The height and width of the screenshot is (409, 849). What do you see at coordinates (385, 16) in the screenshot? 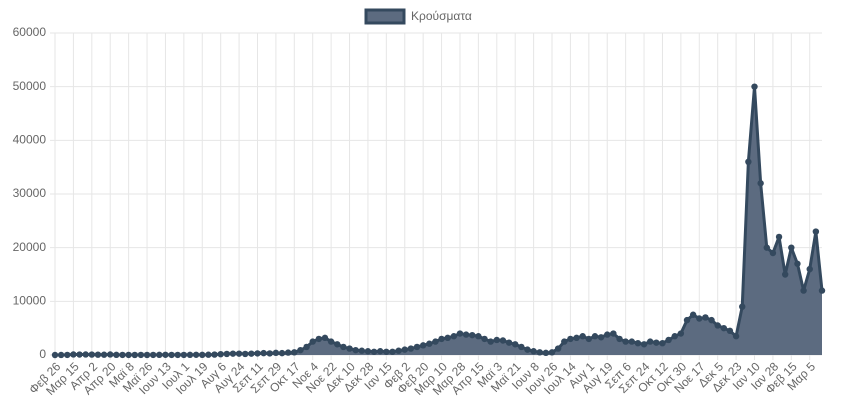
I see `legend-swatch` at bounding box center [385, 16].